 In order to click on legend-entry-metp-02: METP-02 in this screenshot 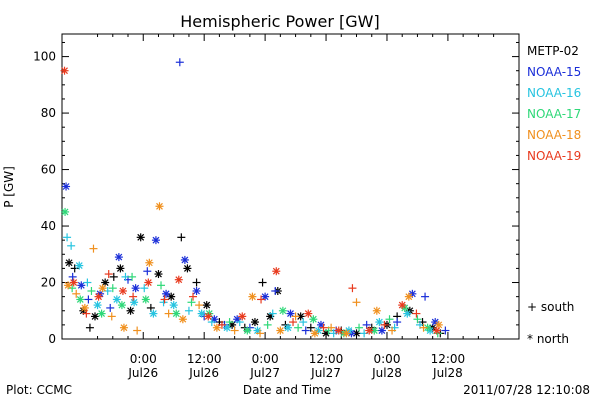, I will do `click(553, 51)`.